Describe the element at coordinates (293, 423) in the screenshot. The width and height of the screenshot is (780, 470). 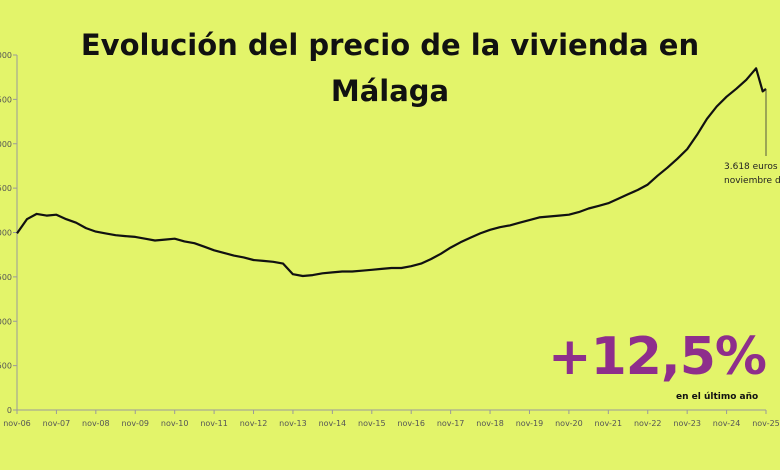
I see `x-tick-label: nov-13` at that location.